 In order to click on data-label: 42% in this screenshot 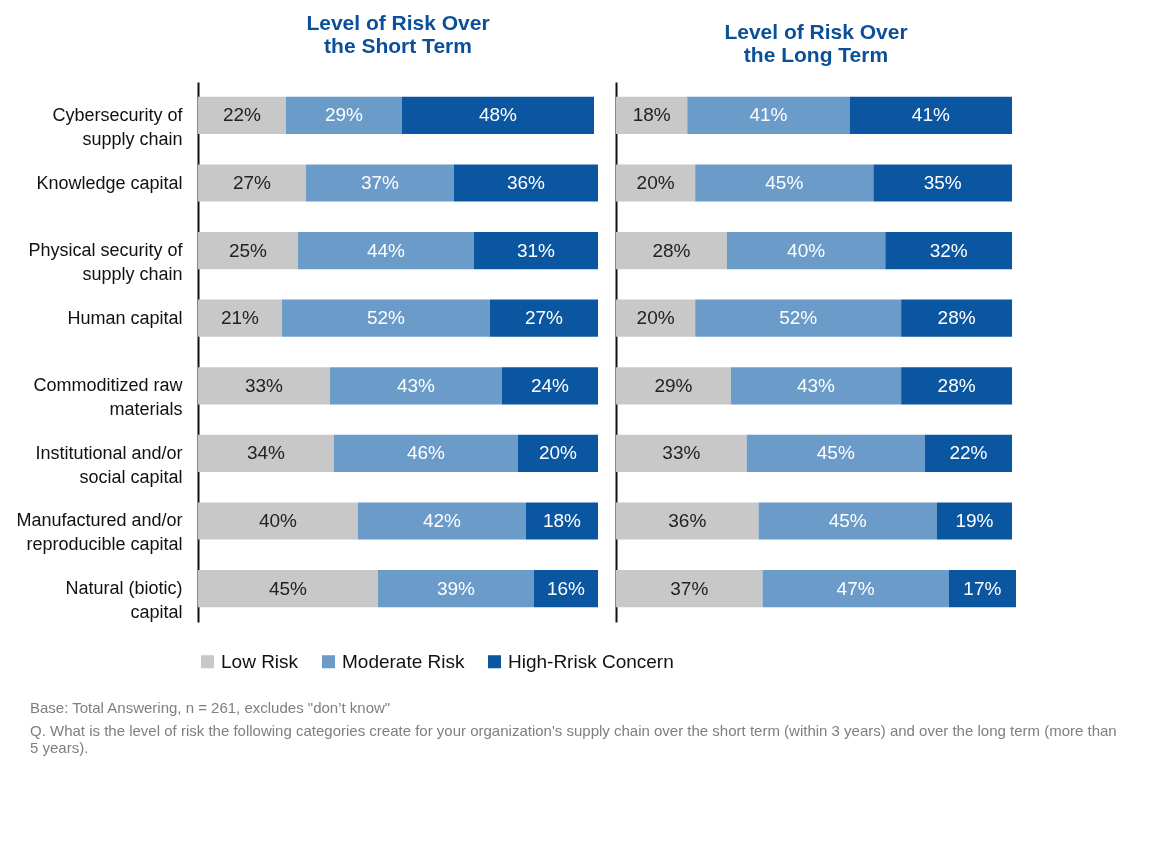, I will do `click(442, 520)`.